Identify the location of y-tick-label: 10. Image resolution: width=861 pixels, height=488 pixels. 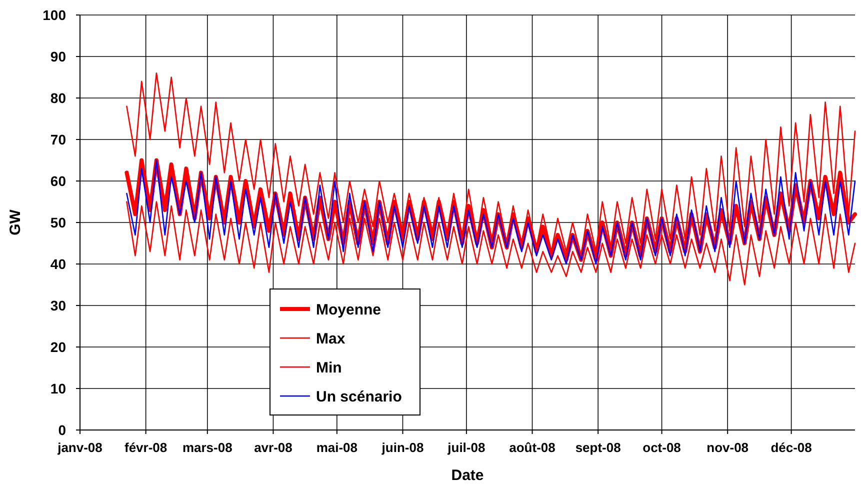
(58, 388).